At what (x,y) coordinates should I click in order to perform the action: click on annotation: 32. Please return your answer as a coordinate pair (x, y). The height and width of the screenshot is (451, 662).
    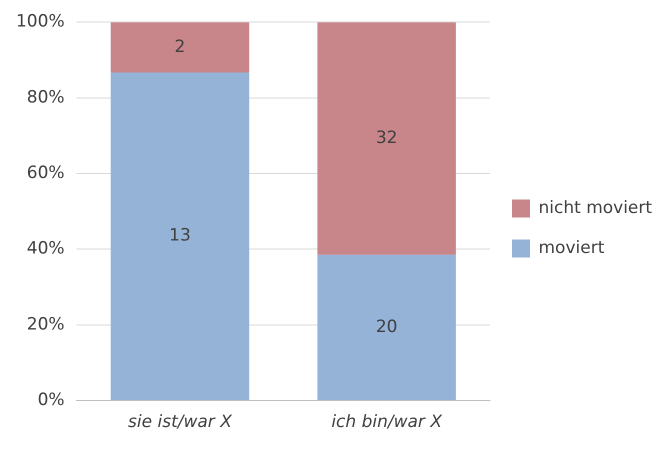
    Looking at the image, I should click on (387, 138).